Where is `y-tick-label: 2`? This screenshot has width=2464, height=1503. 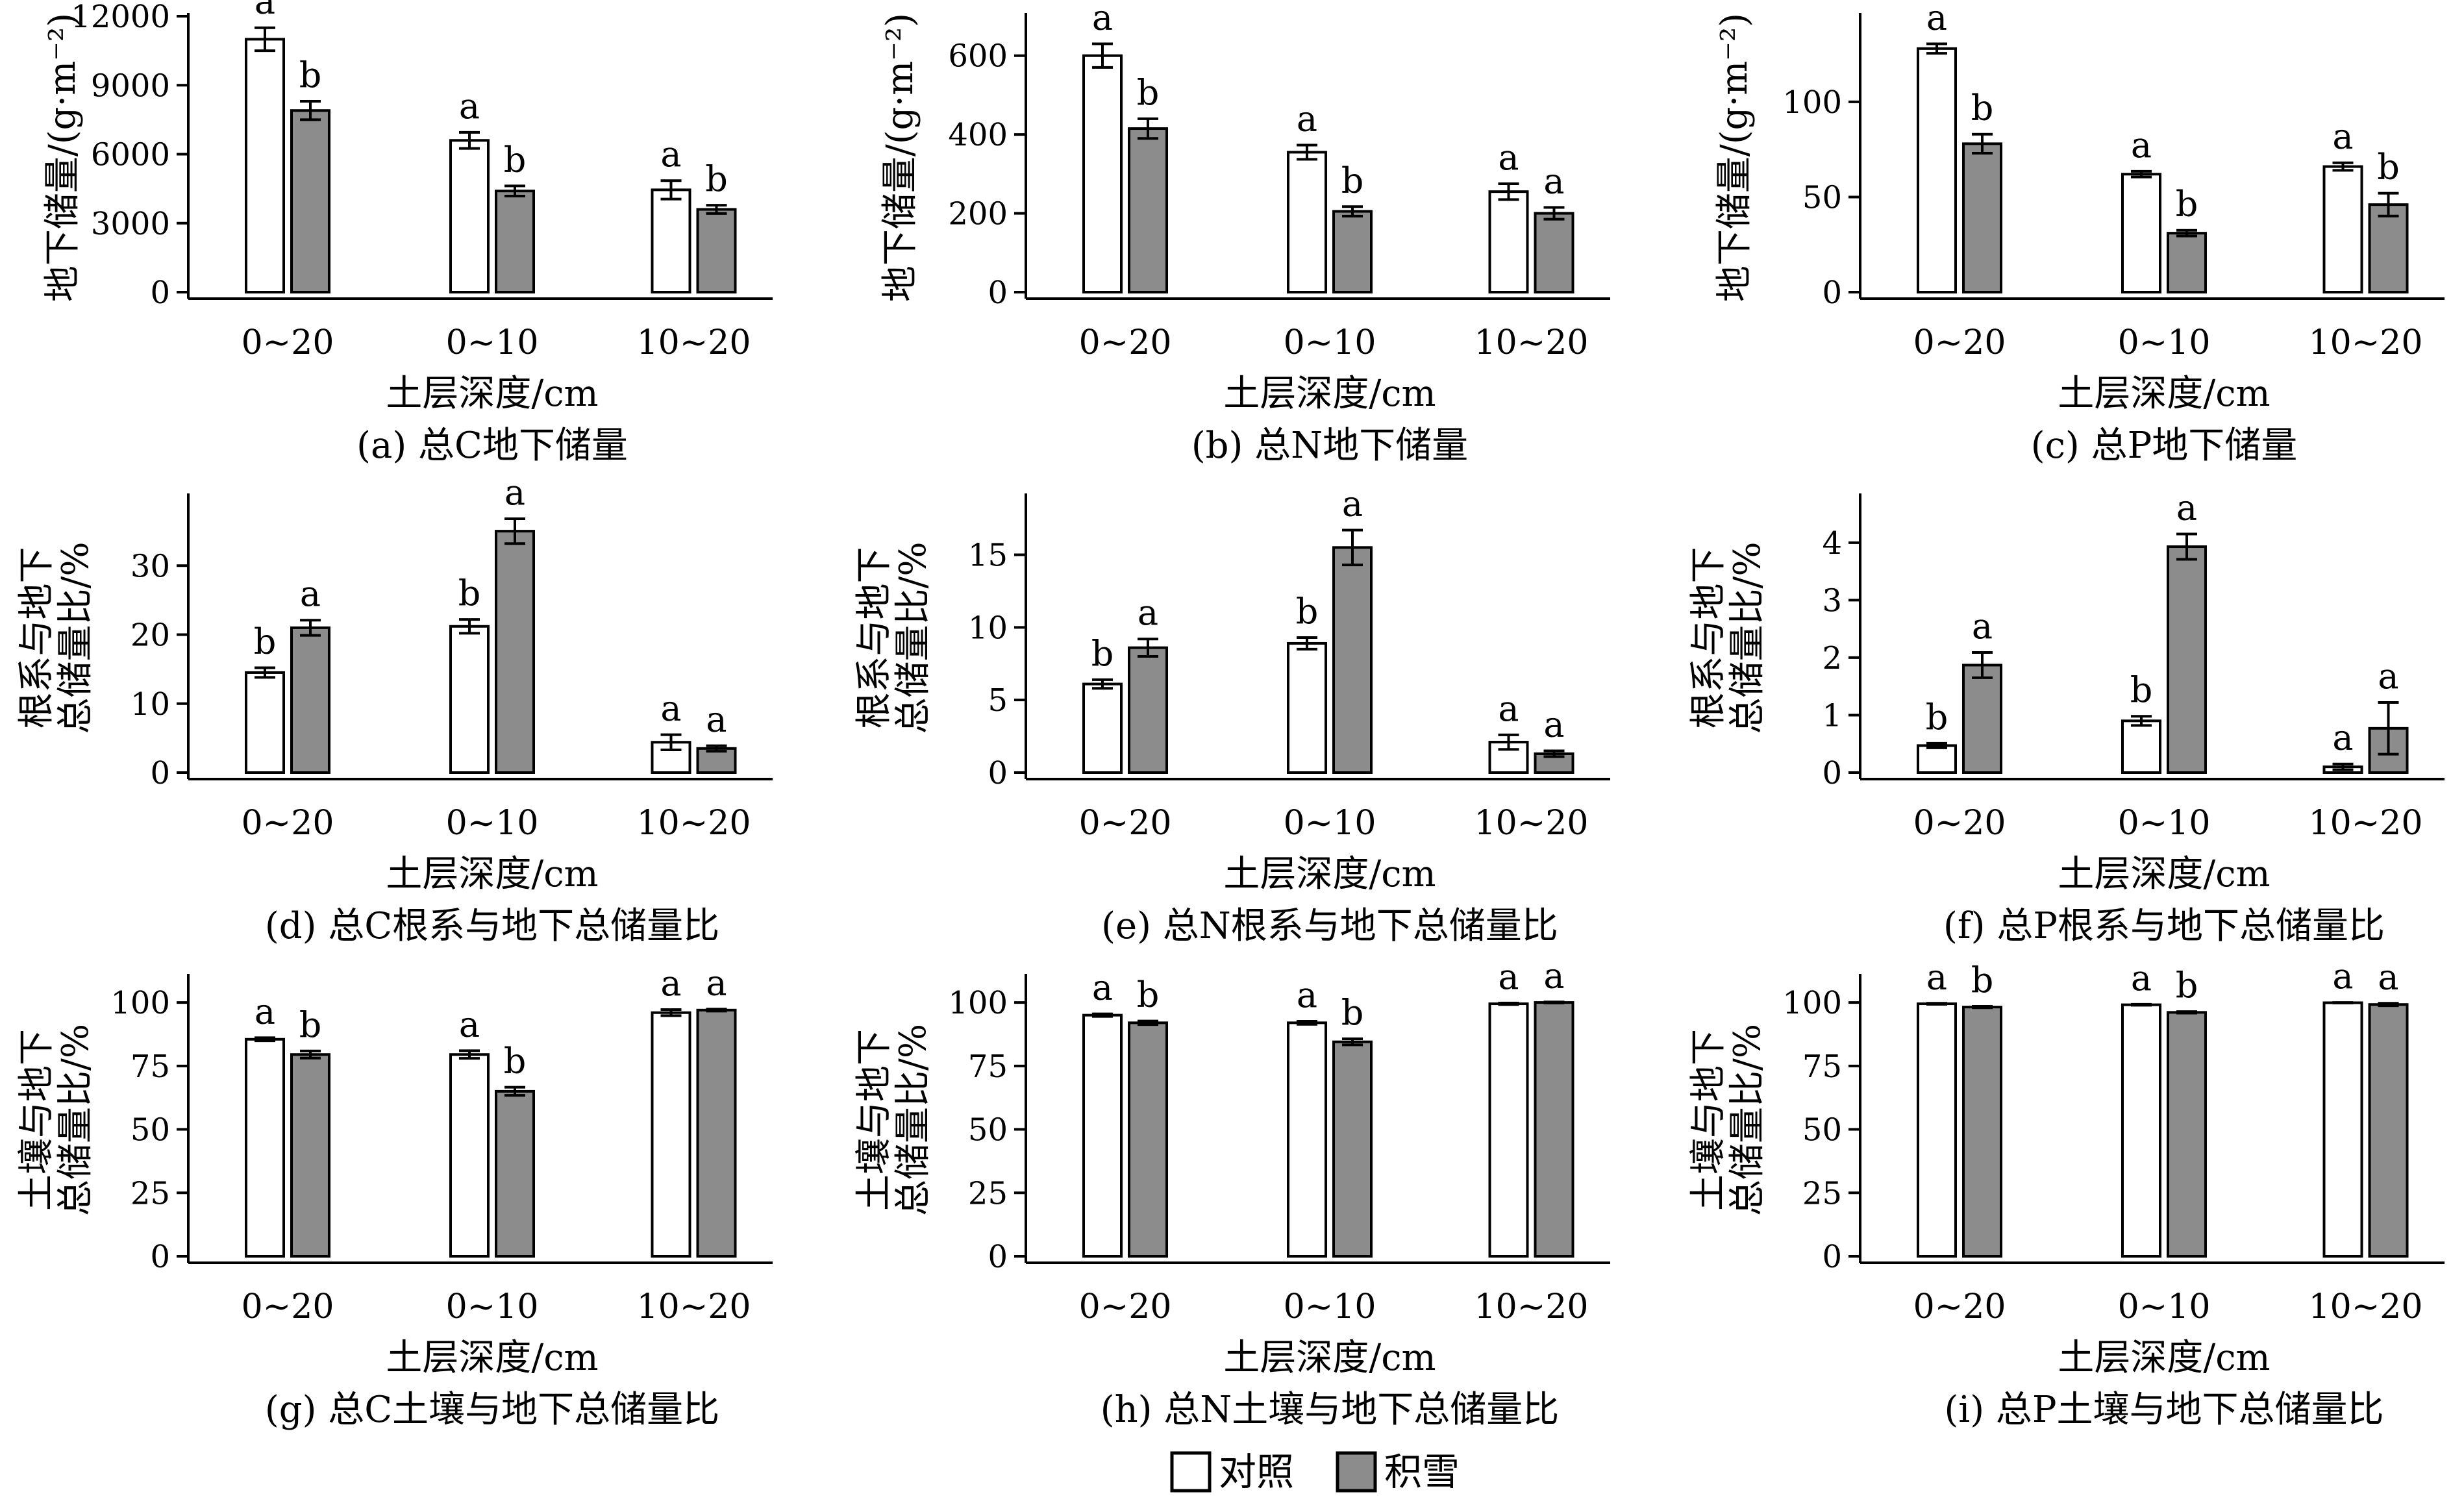 y-tick-label: 2 is located at coordinates (1832, 658).